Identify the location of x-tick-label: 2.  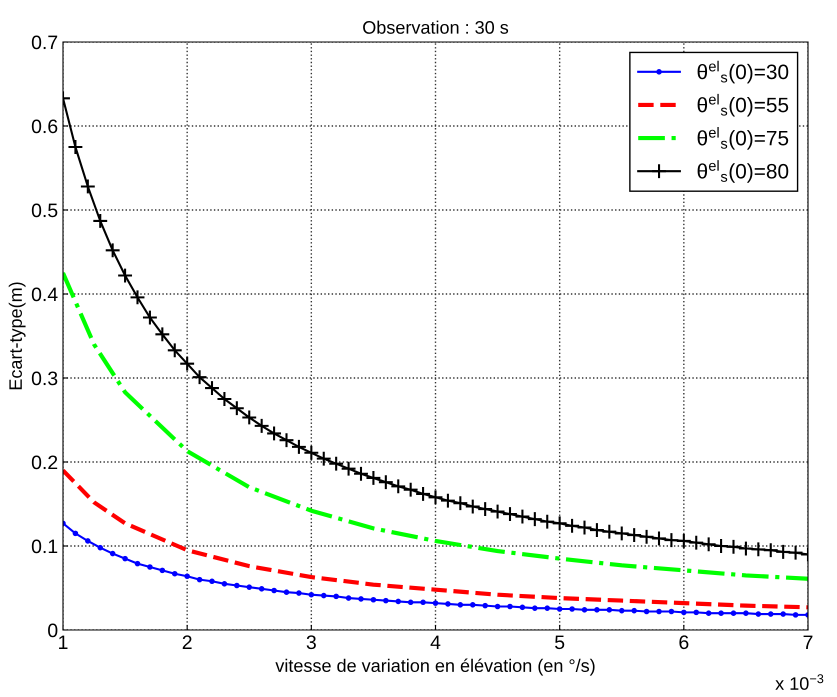
(187, 642).